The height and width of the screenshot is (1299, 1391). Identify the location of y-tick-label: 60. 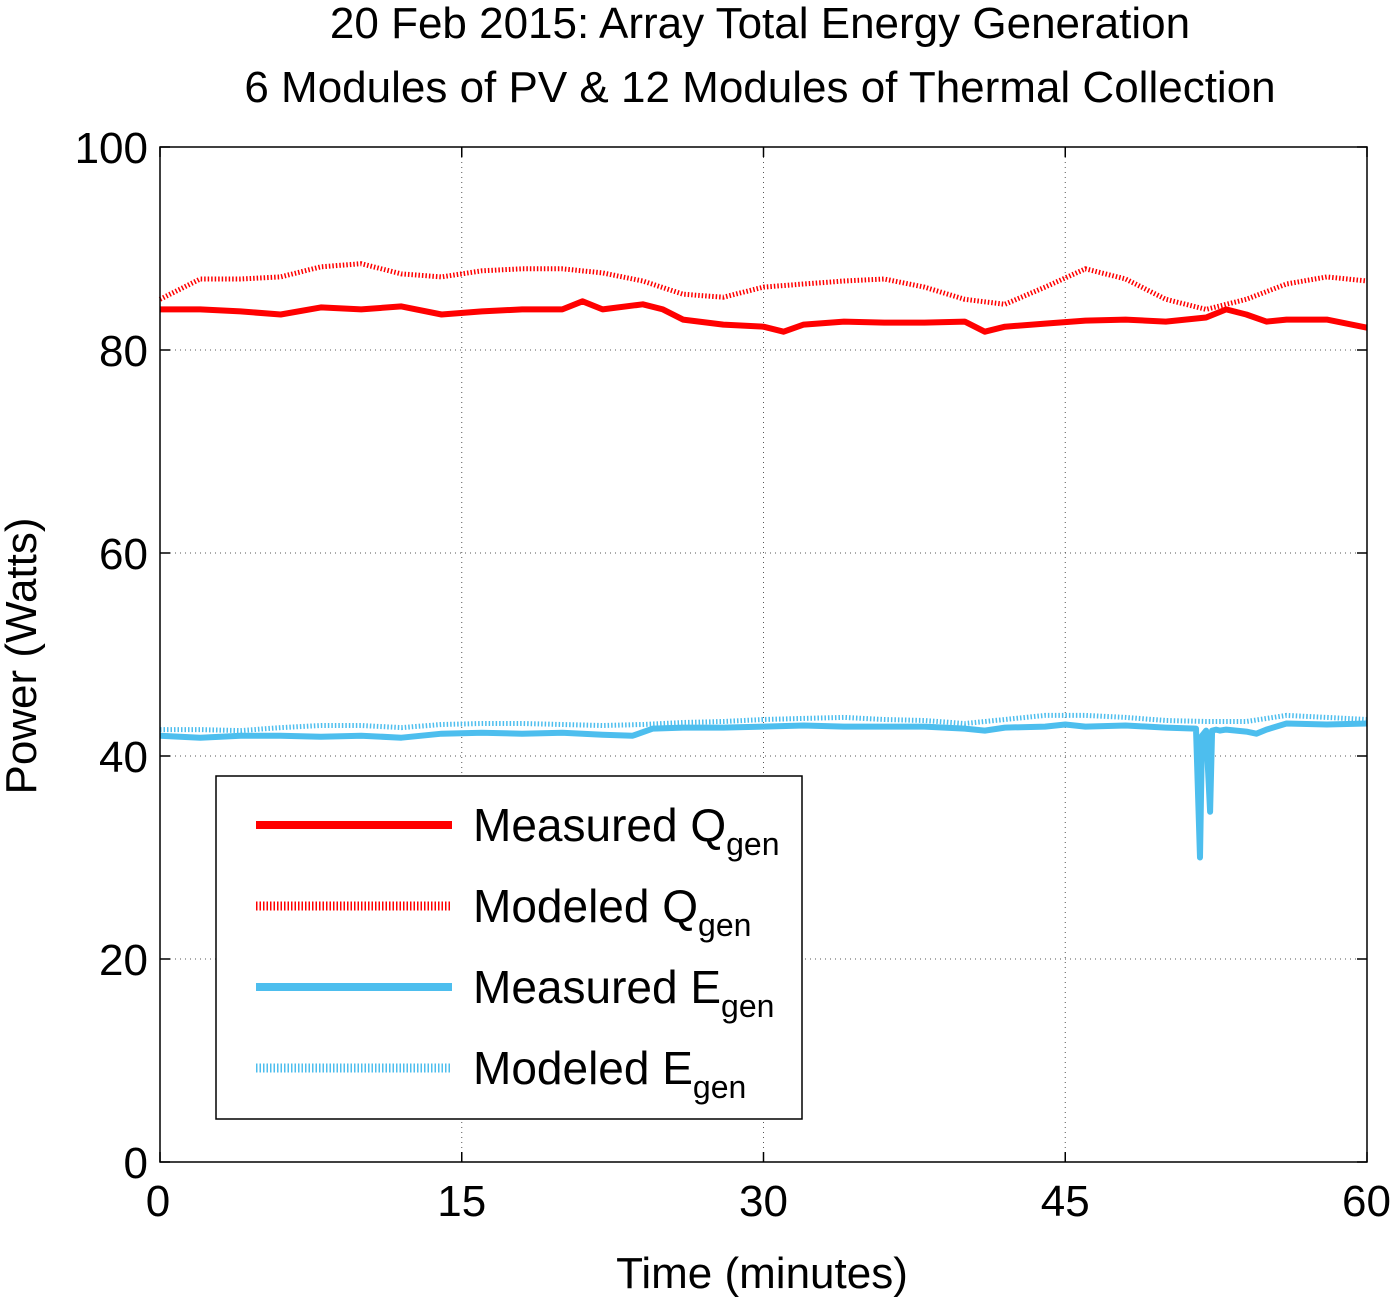
(123, 554).